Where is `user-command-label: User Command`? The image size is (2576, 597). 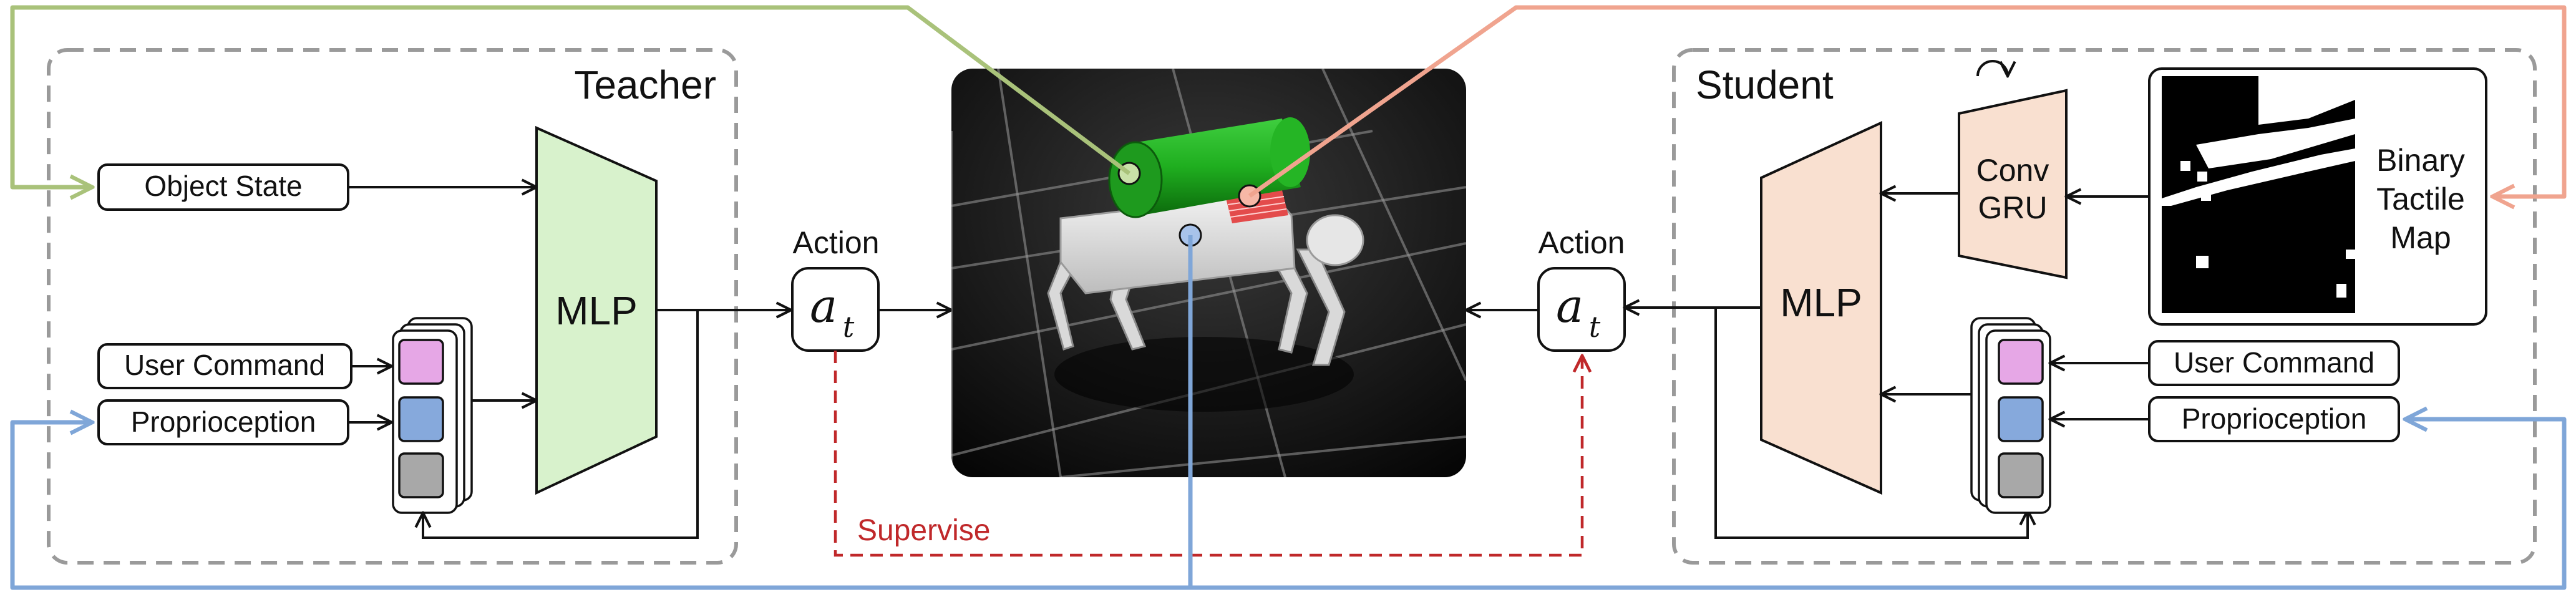
user-command-label: User Command is located at coordinates (224, 365).